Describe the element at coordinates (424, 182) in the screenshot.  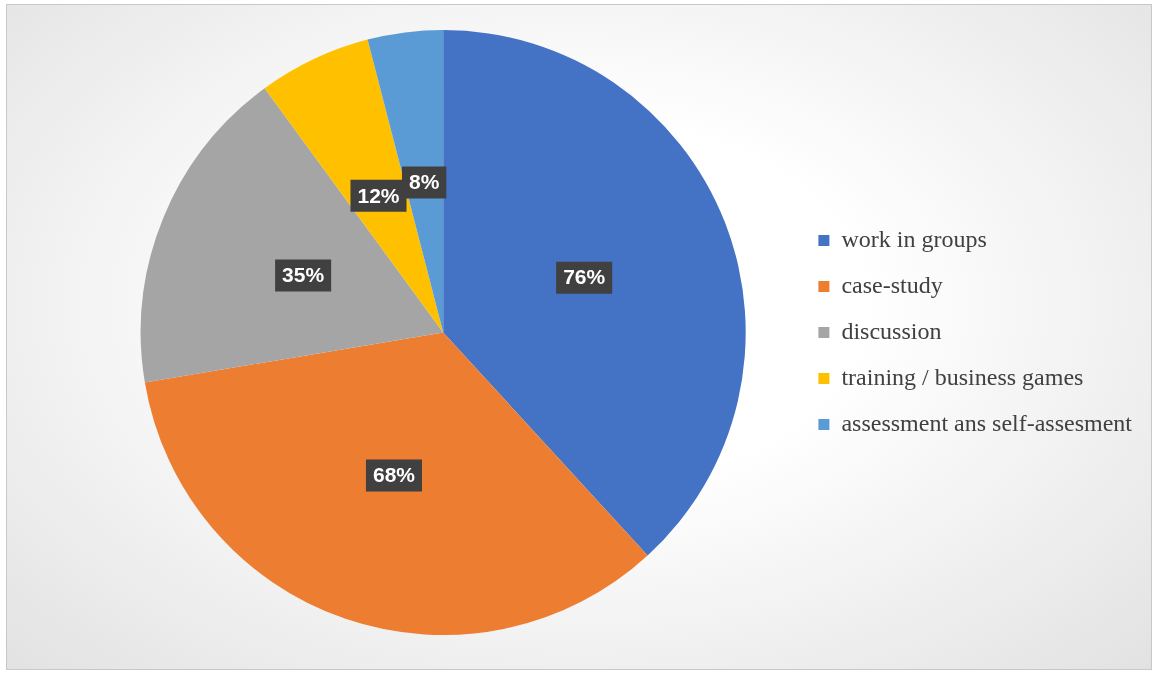
I see `data-label: 8%` at that location.